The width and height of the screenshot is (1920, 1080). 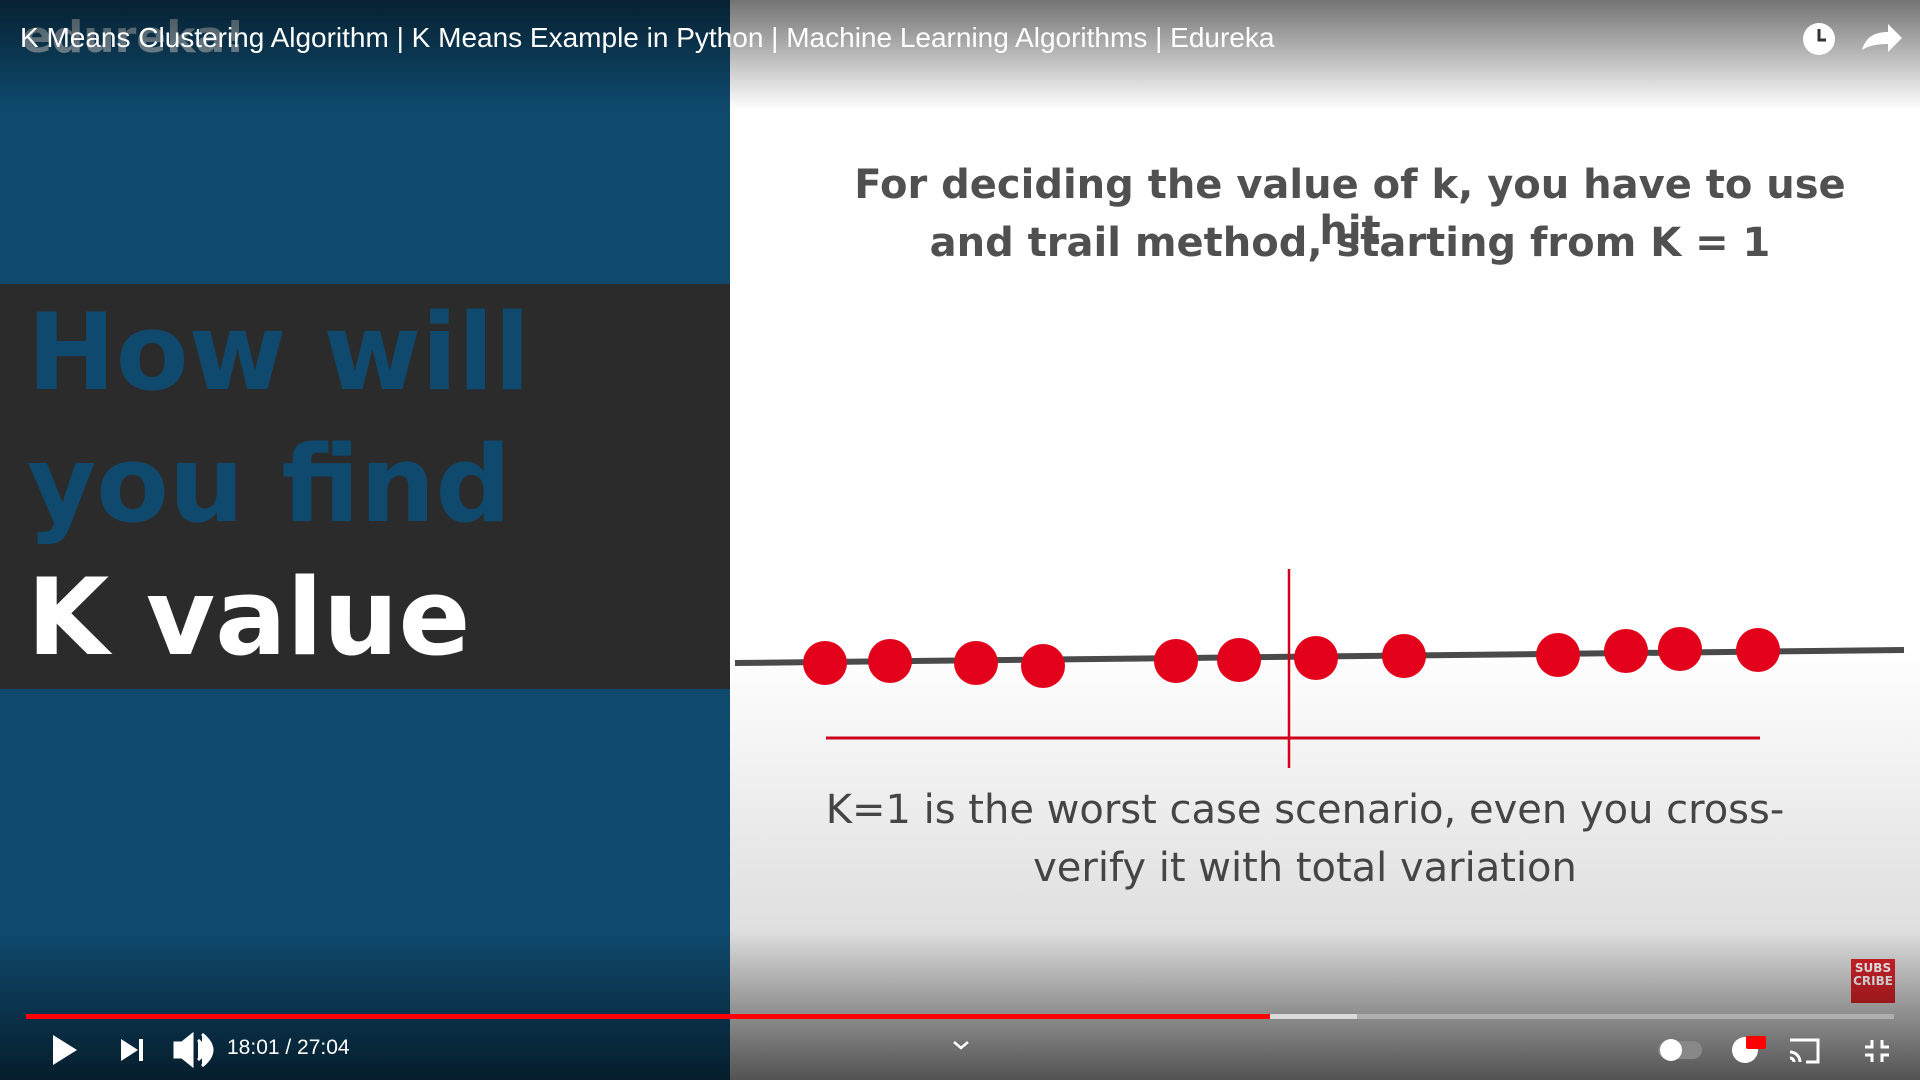 I want to click on heading-band, so click(x=365, y=486).